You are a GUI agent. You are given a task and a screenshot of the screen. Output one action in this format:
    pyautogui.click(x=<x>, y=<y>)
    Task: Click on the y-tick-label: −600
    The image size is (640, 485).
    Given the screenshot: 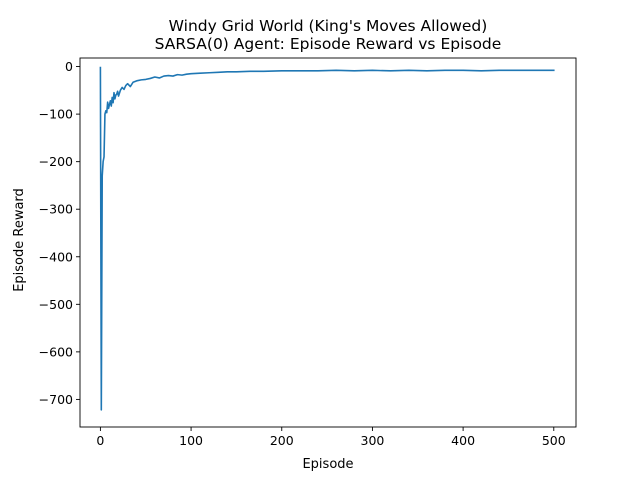 What is the action you would take?
    pyautogui.click(x=56, y=351)
    